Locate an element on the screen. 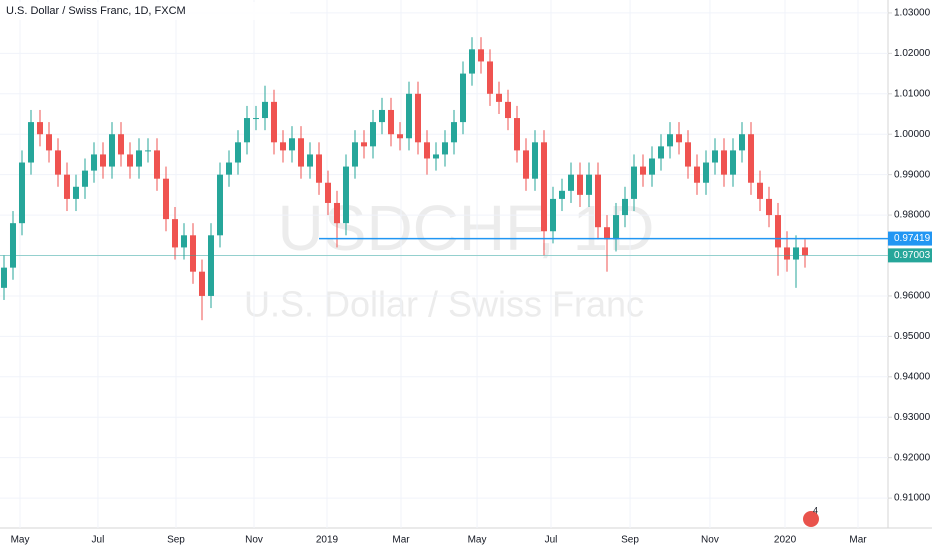 Image resolution: width=932 pixels, height=555 pixels. y-tick-label: 1.03000 is located at coordinates (912, 13).